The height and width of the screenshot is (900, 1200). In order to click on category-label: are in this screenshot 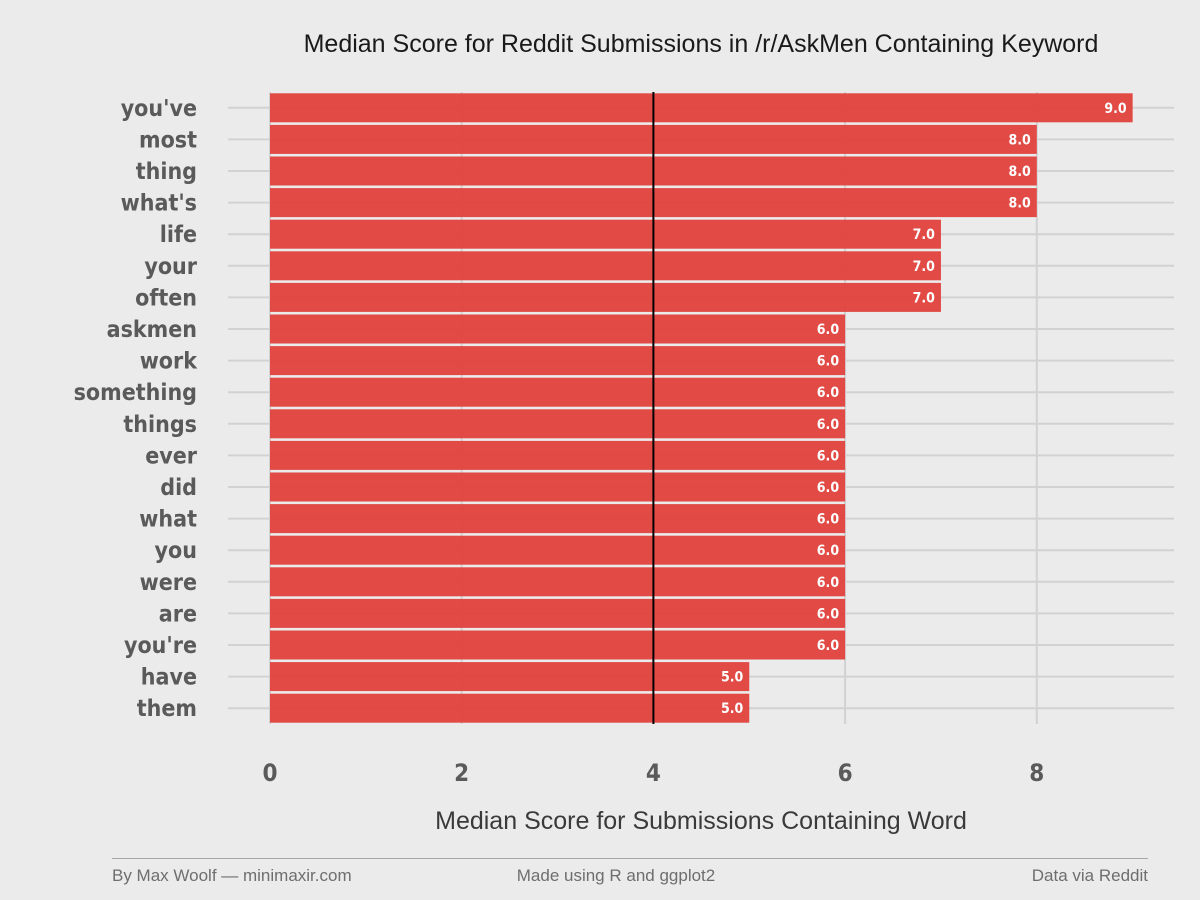, I will do `click(178, 614)`.